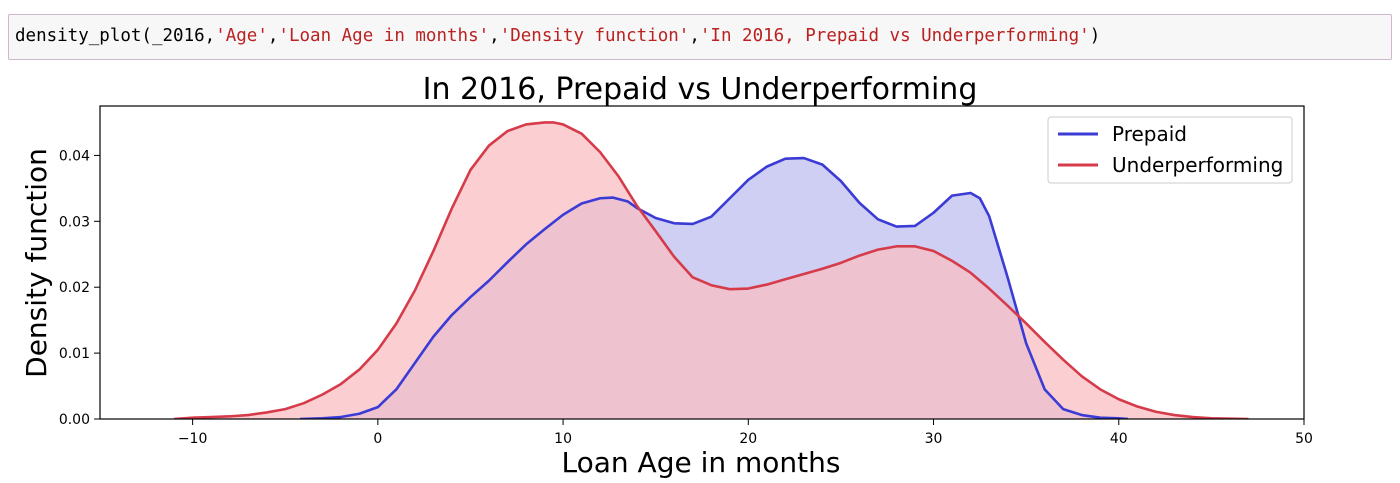  I want to click on code-string-token: 'Age', so click(241, 36).